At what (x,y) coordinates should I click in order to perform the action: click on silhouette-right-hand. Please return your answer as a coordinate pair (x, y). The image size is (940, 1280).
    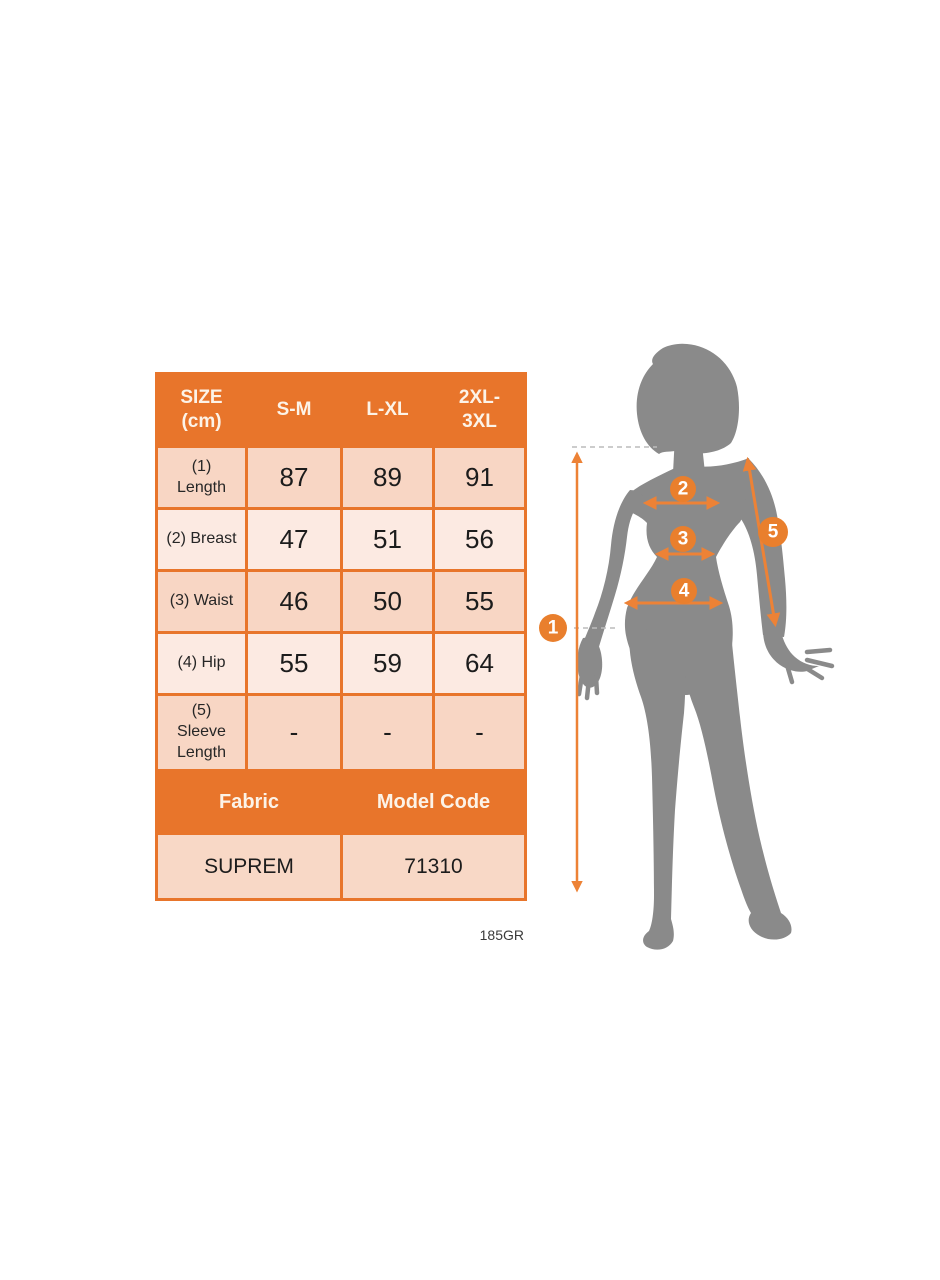
    Looking at the image, I should click on (791, 651).